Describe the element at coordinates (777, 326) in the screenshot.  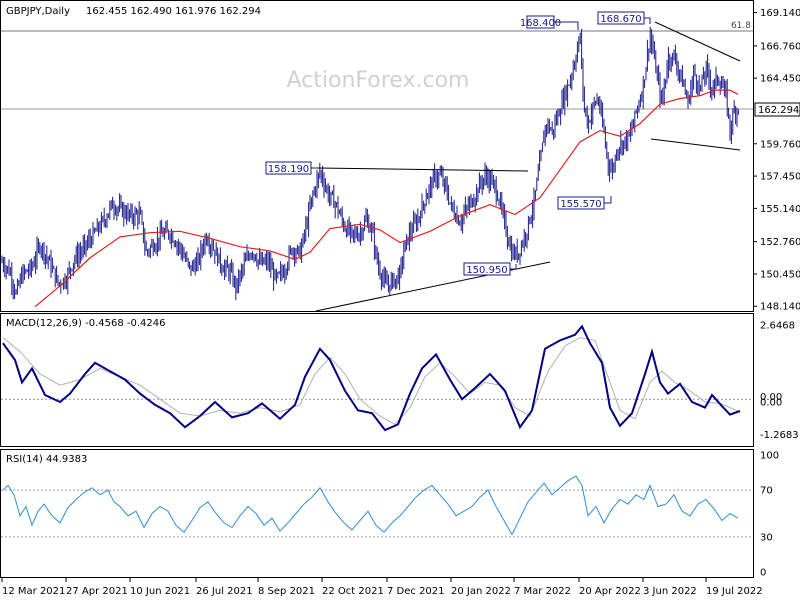
I see `macd-tick-label: 2.6468` at that location.